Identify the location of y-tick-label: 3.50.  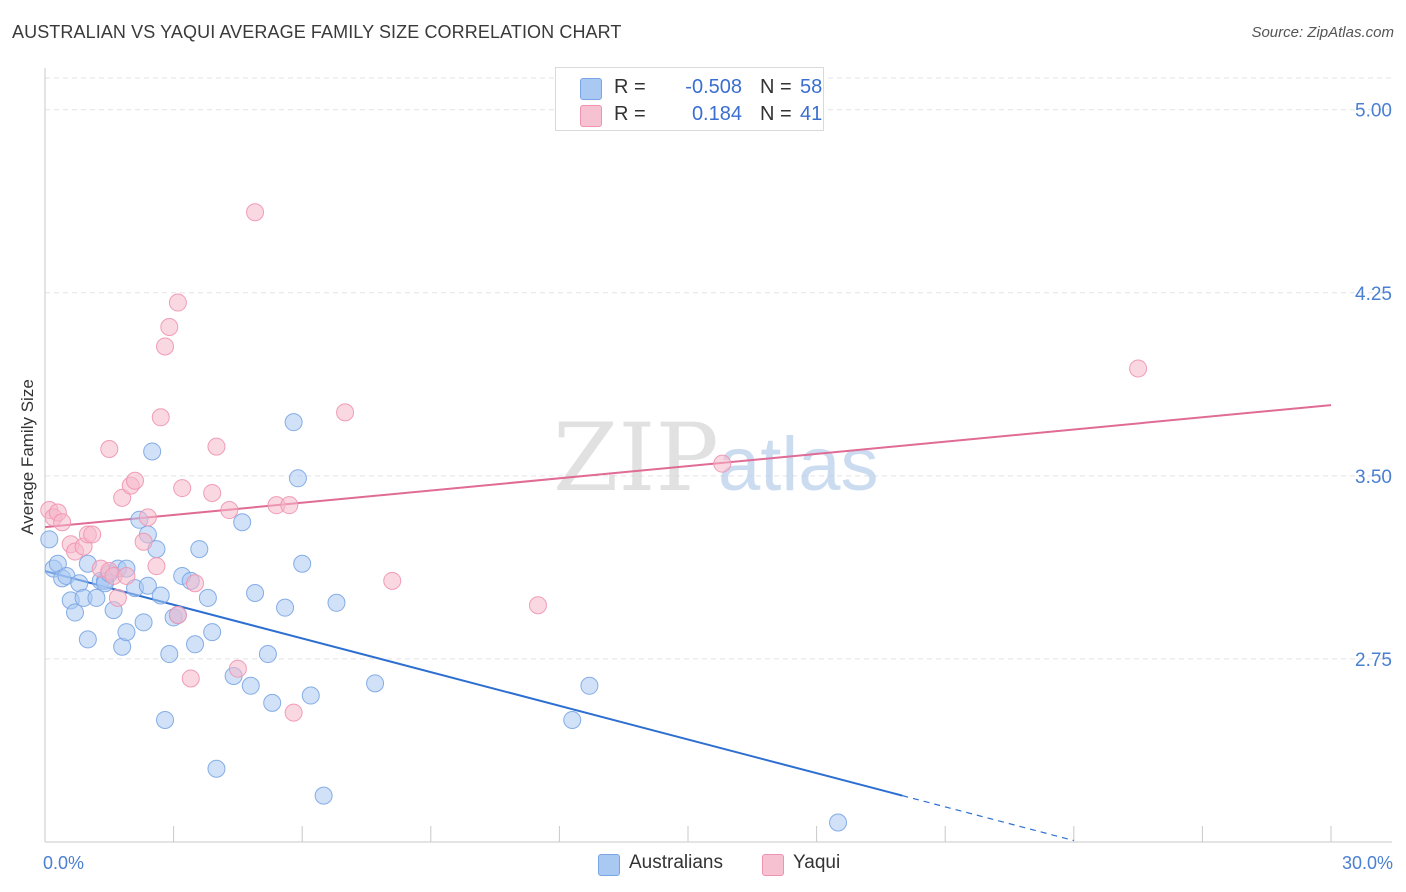
(1373, 477).